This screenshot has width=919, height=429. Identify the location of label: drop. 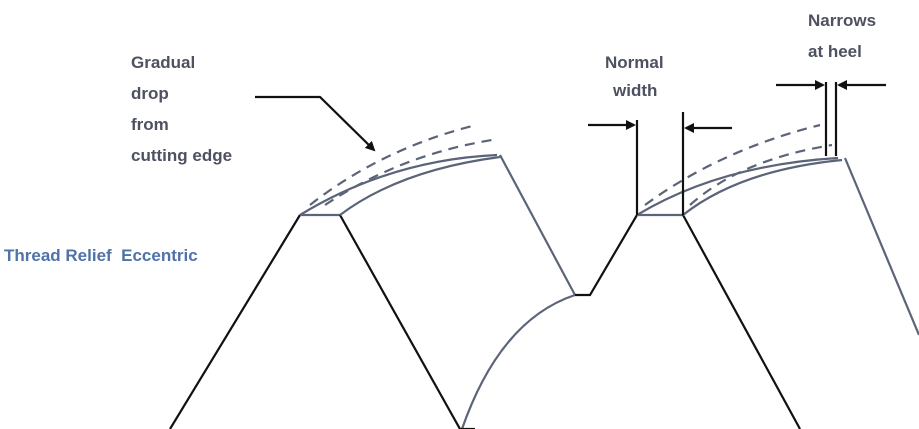
(150, 93).